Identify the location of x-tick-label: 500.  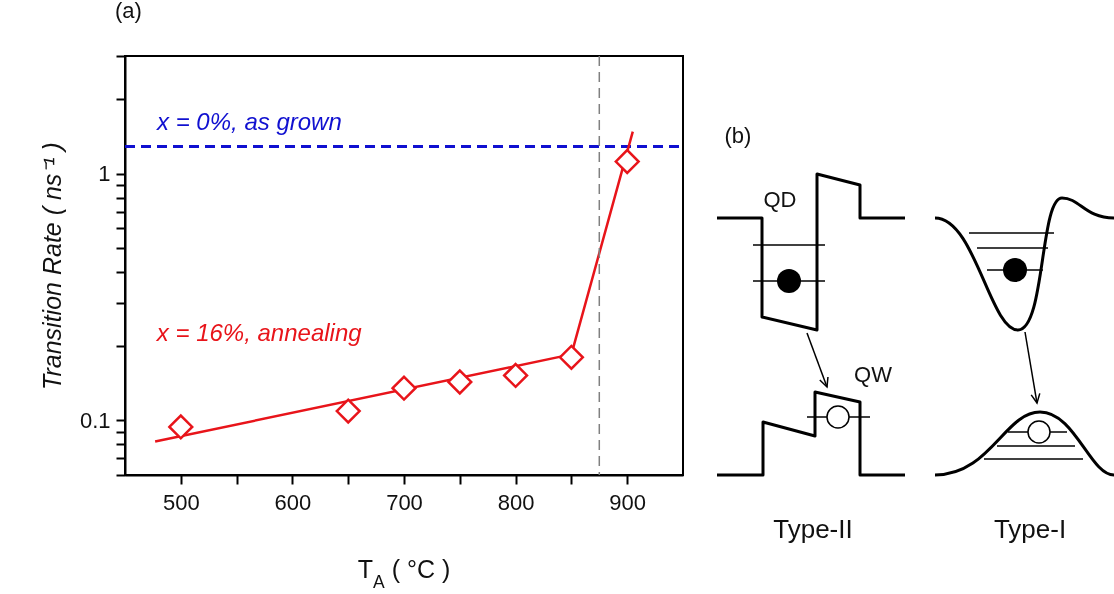
(181, 502).